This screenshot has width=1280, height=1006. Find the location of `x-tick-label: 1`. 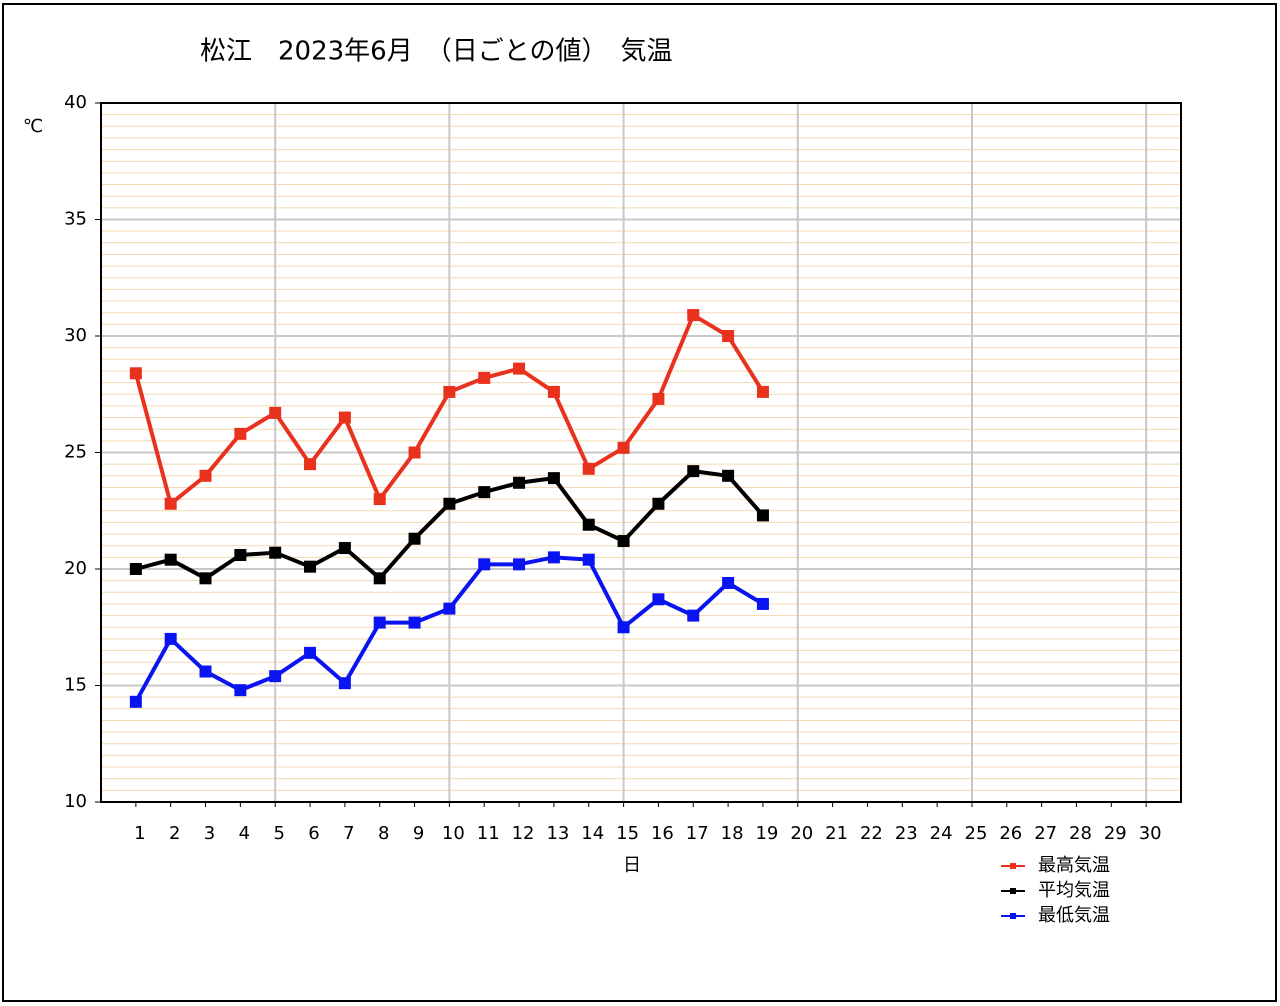

x-tick-label: 1 is located at coordinates (139, 833).